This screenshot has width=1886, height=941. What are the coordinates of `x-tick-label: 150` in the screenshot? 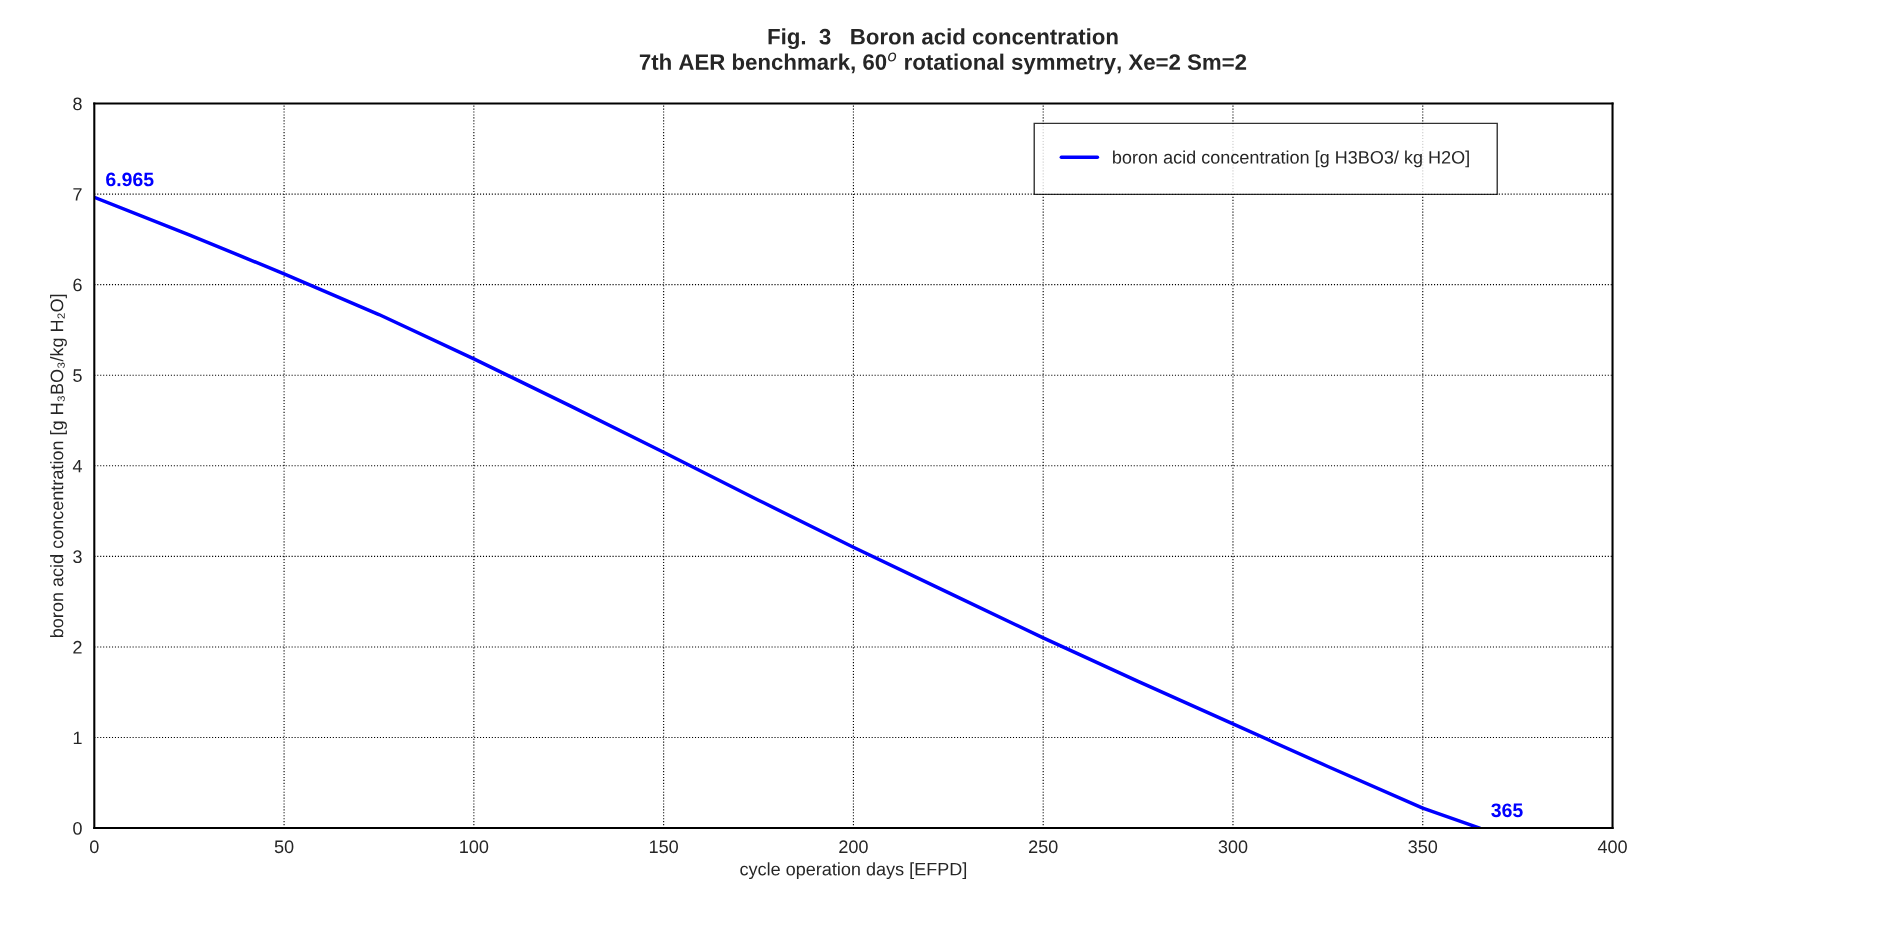 It's located at (663, 847).